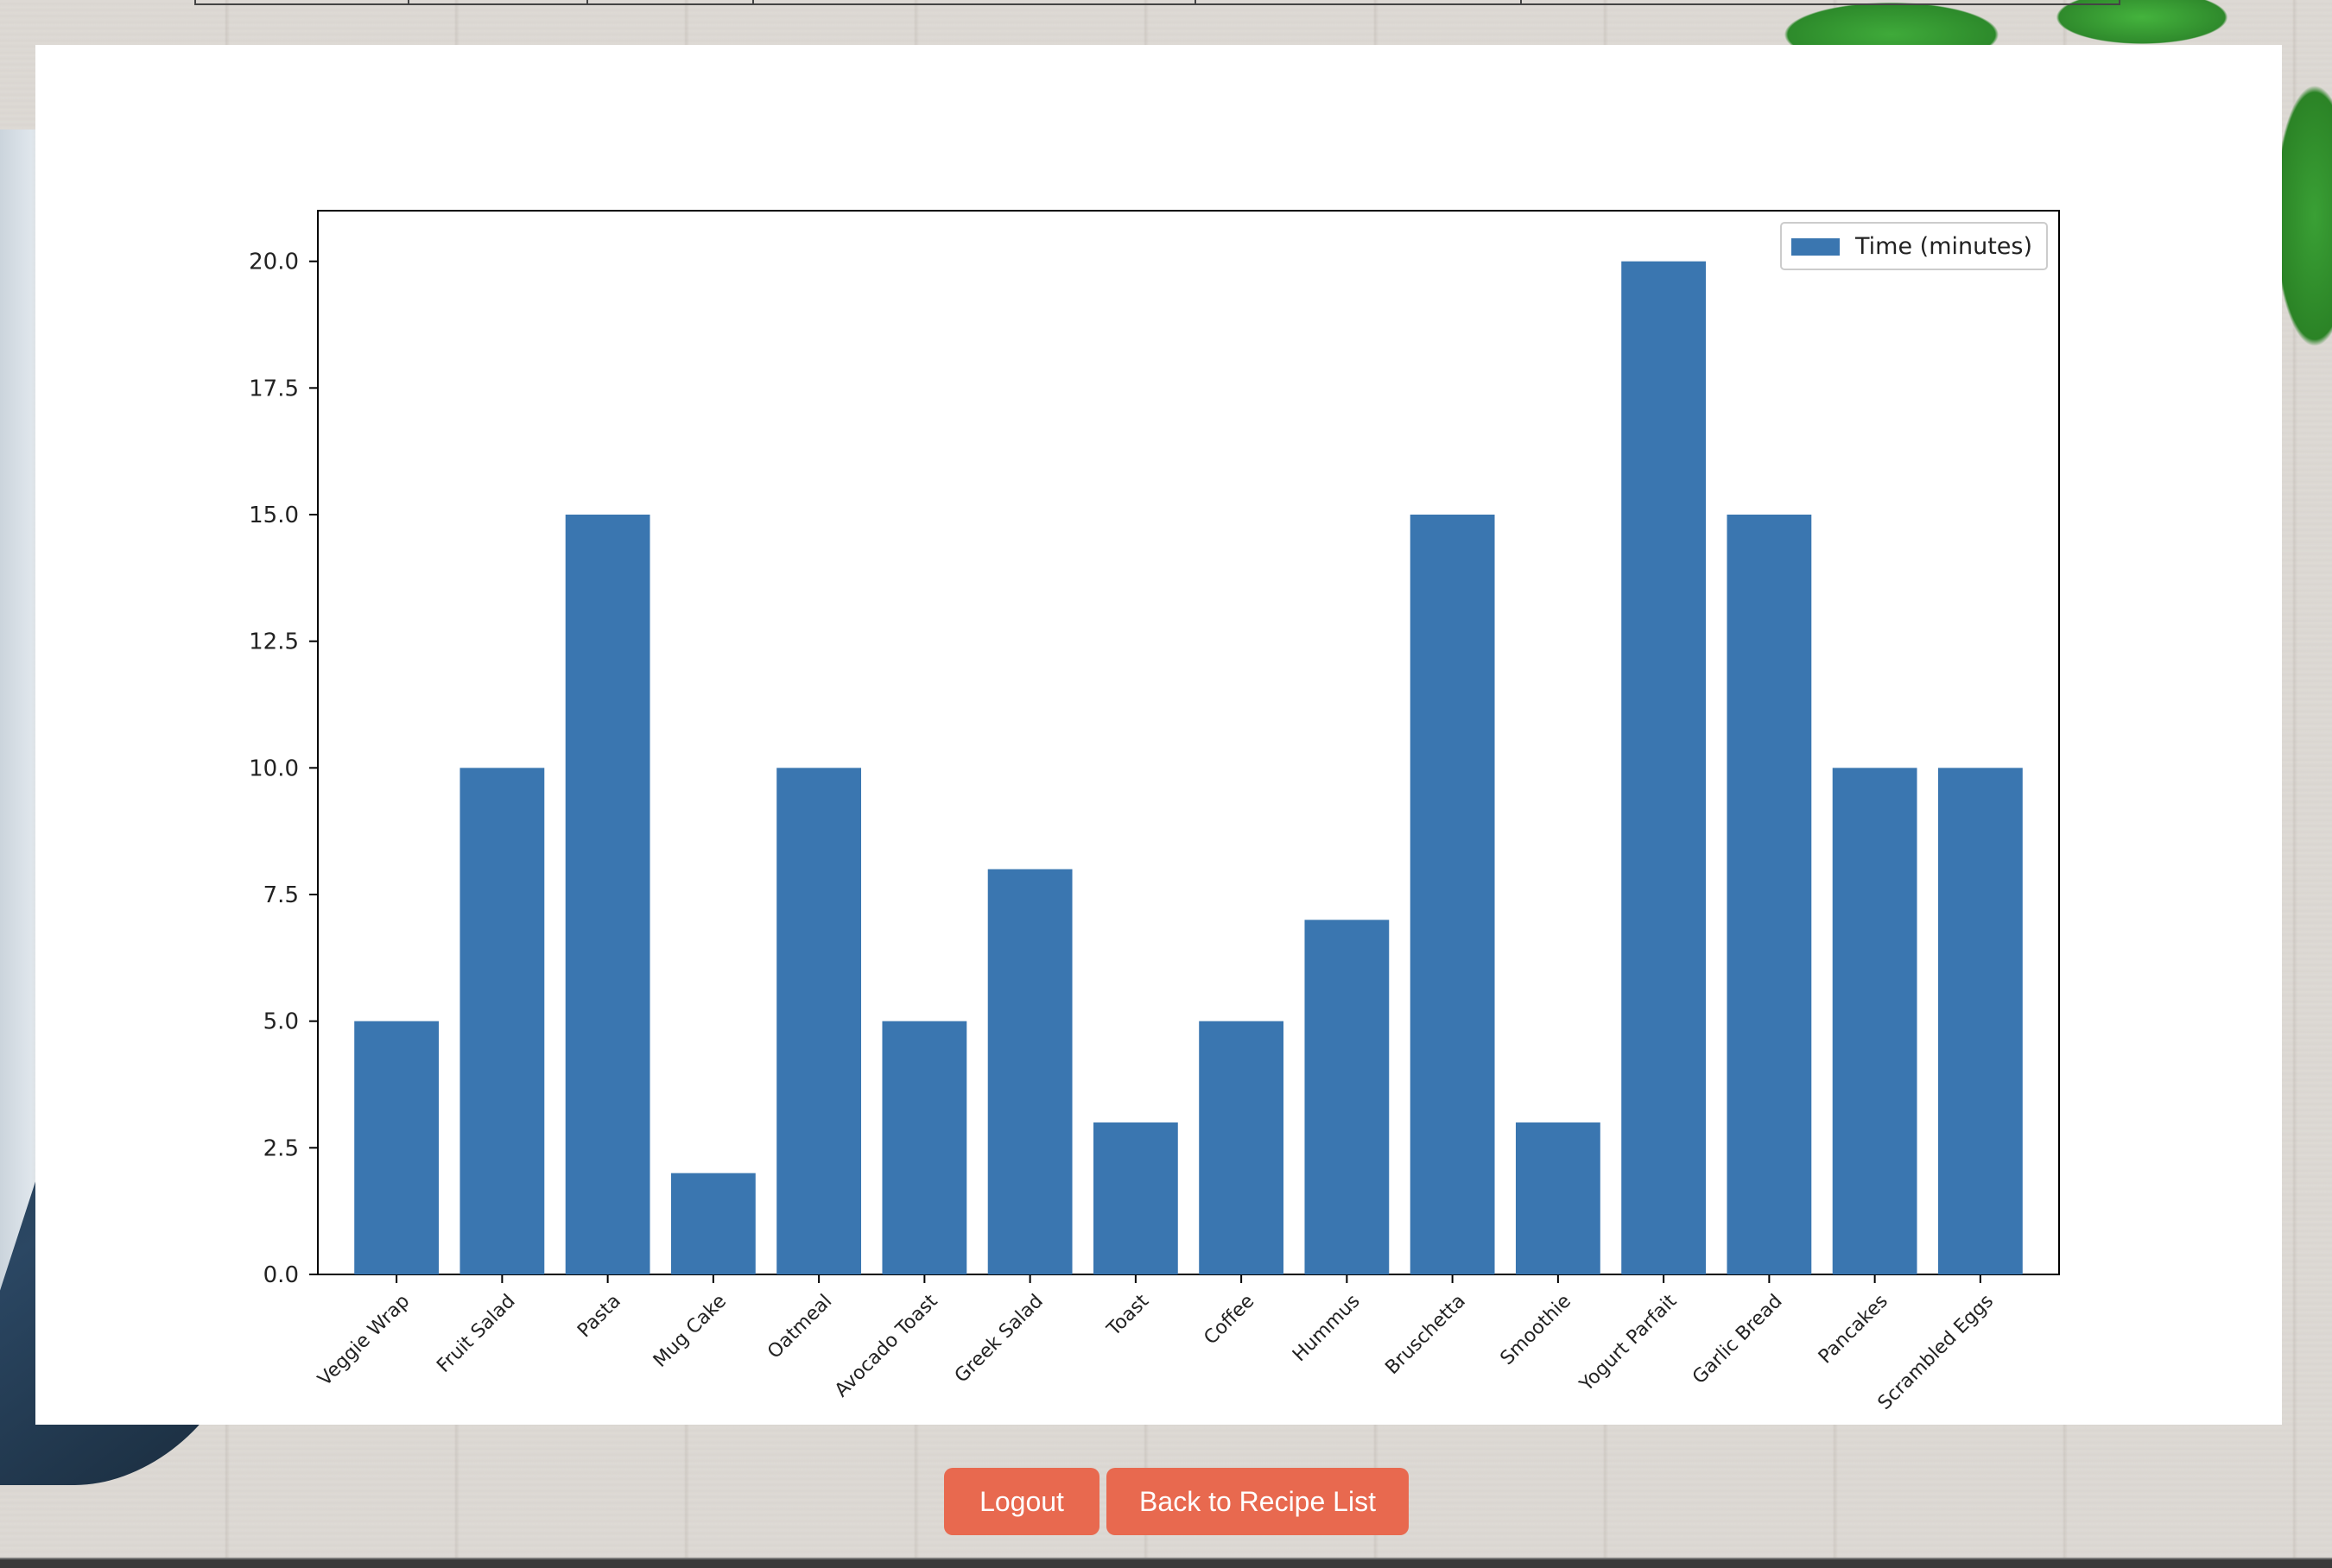  What do you see at coordinates (281, 1148) in the screenshot?
I see `y-tick-label: 2.5` at bounding box center [281, 1148].